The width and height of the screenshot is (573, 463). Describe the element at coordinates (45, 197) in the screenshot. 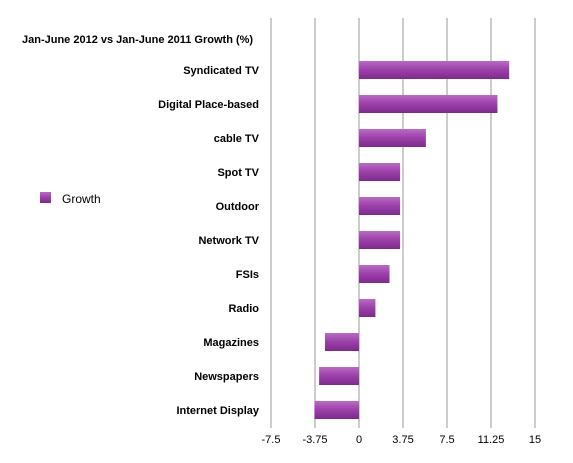

I see `legend-swatch` at that location.